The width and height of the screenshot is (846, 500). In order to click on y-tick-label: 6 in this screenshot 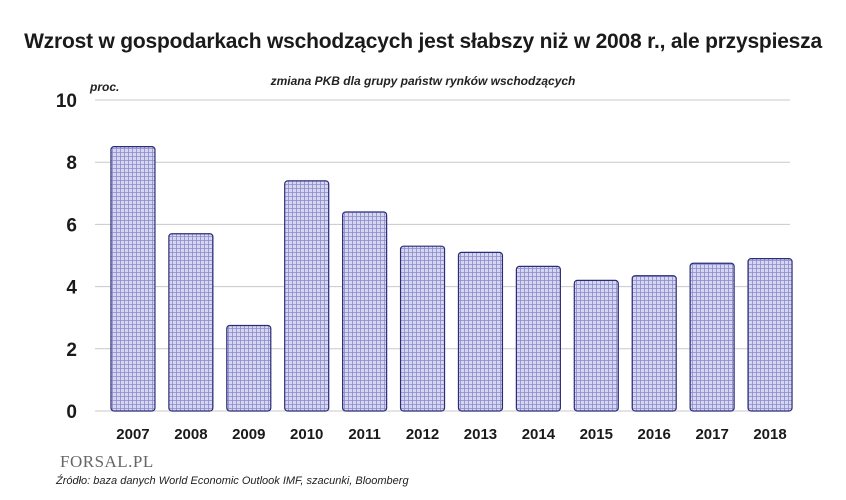, I will do `click(71, 225)`.